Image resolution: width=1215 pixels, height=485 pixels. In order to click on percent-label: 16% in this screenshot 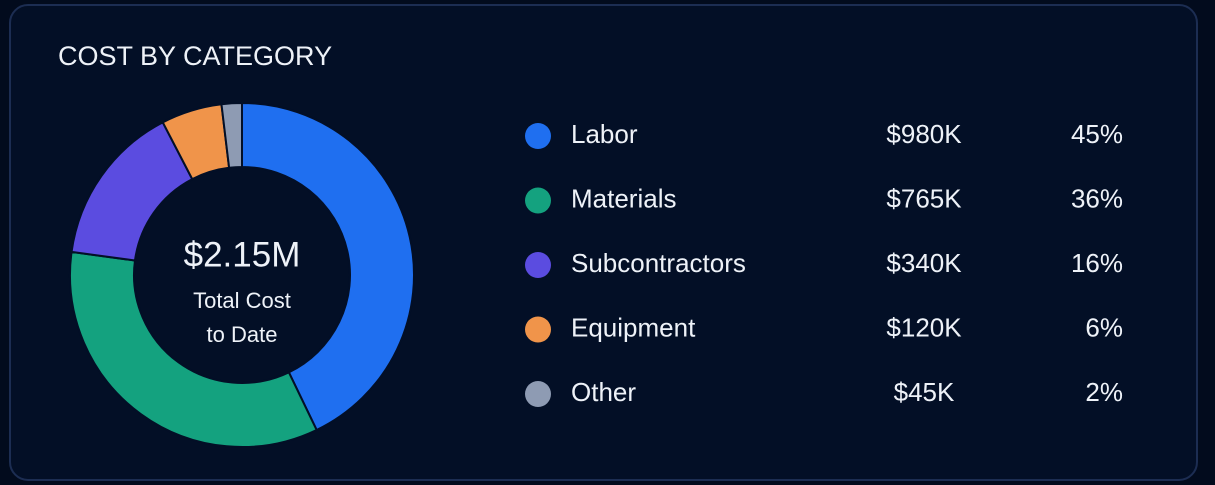, I will do `click(1097, 263)`.